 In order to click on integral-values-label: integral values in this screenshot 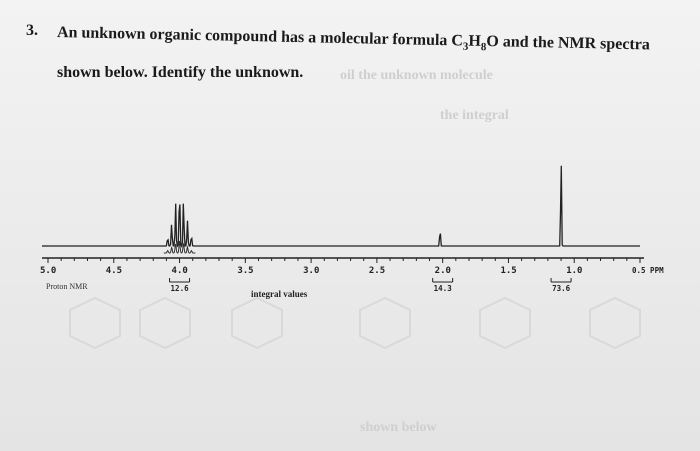, I will do `click(279, 294)`.